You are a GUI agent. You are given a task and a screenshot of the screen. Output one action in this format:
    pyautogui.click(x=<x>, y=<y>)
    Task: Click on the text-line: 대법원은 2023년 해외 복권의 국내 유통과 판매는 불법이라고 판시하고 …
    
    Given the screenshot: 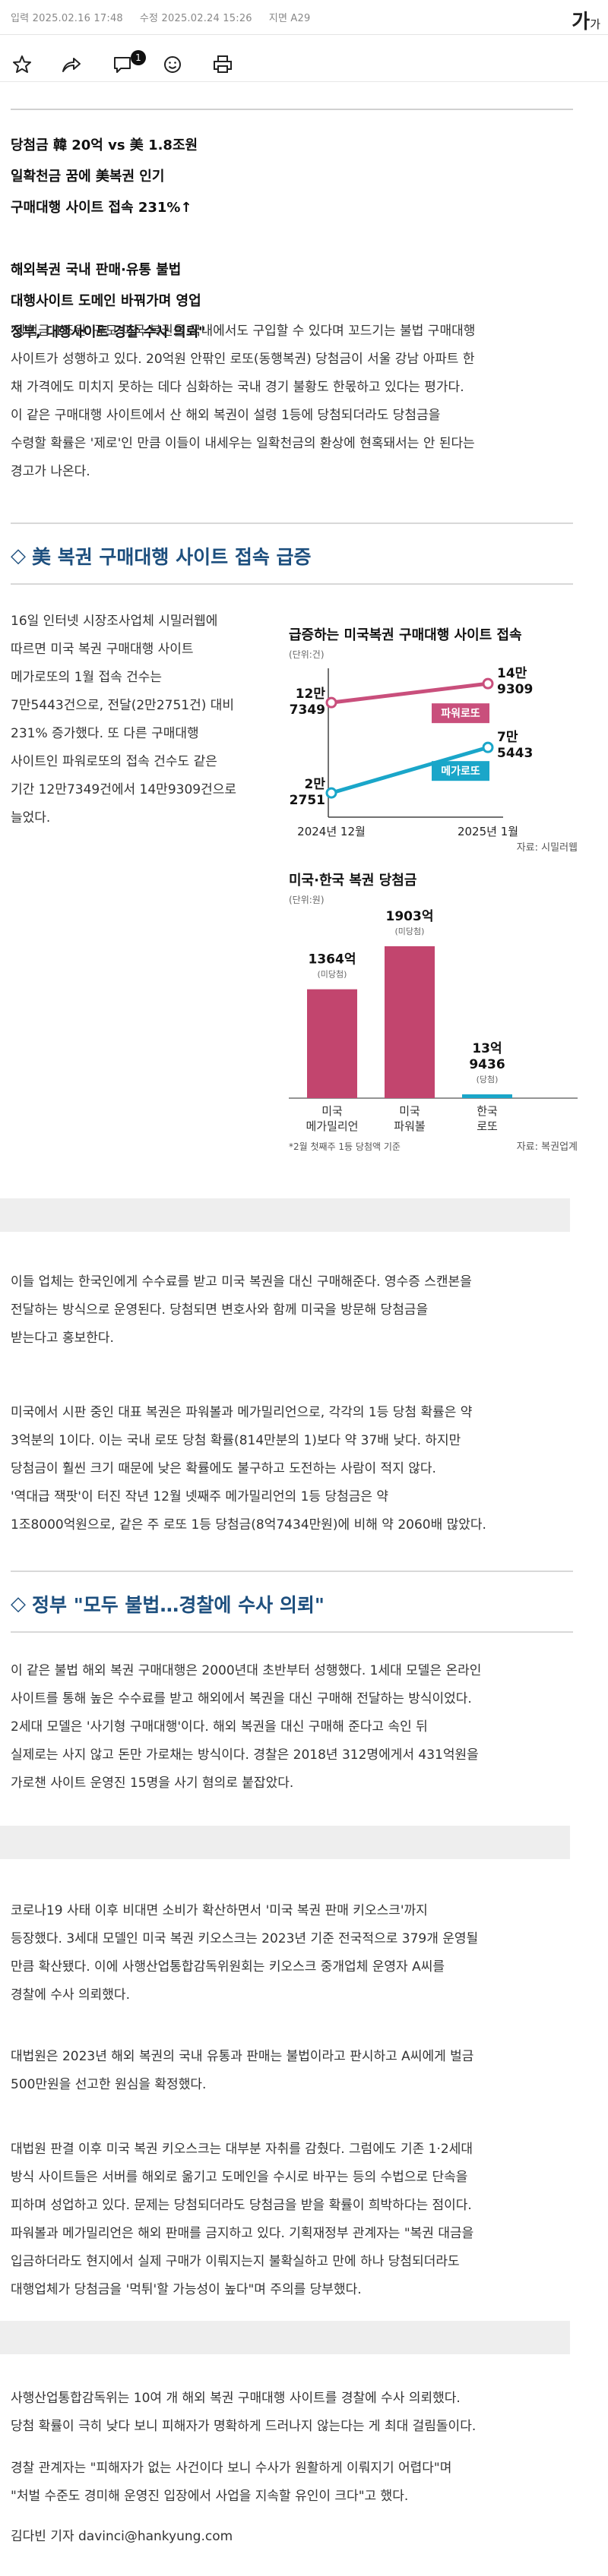 What is the action you would take?
    pyautogui.click(x=243, y=2056)
    